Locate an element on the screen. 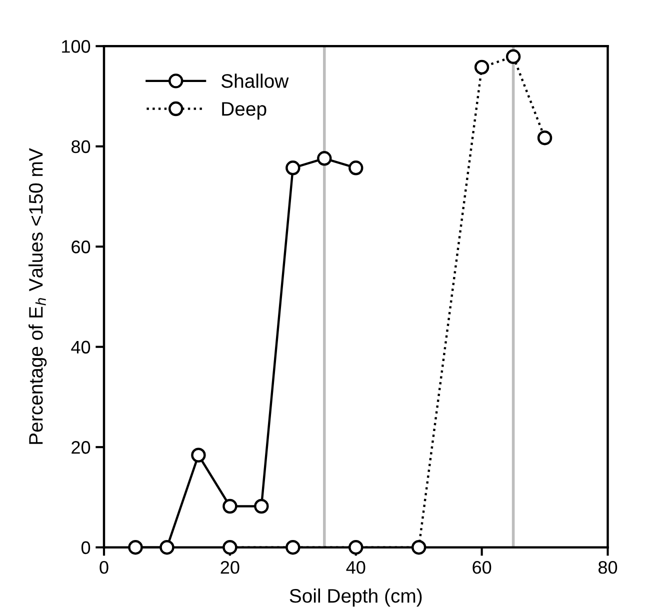  x-tick-label: 80 is located at coordinates (608, 567).